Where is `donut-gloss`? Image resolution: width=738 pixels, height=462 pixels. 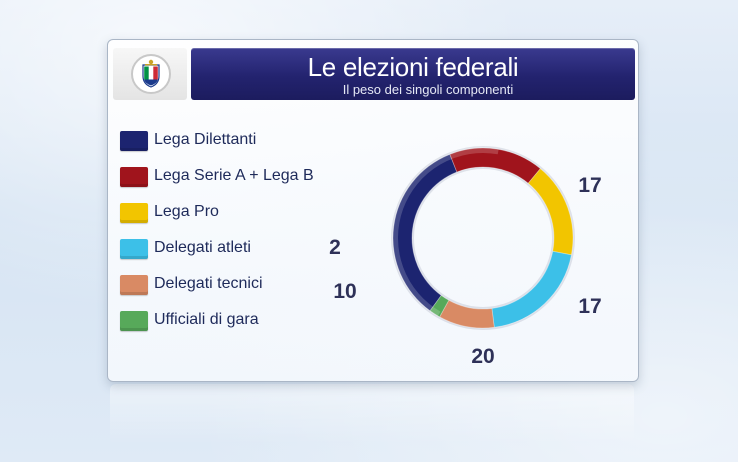
donut-gloss is located at coordinates (445, 232).